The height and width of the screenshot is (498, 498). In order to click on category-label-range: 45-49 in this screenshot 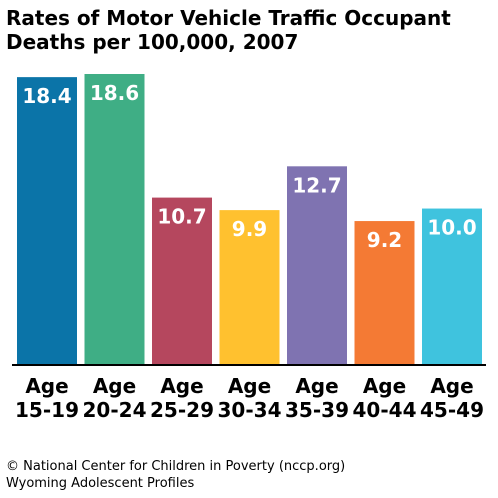, I will do `click(452, 410)`.